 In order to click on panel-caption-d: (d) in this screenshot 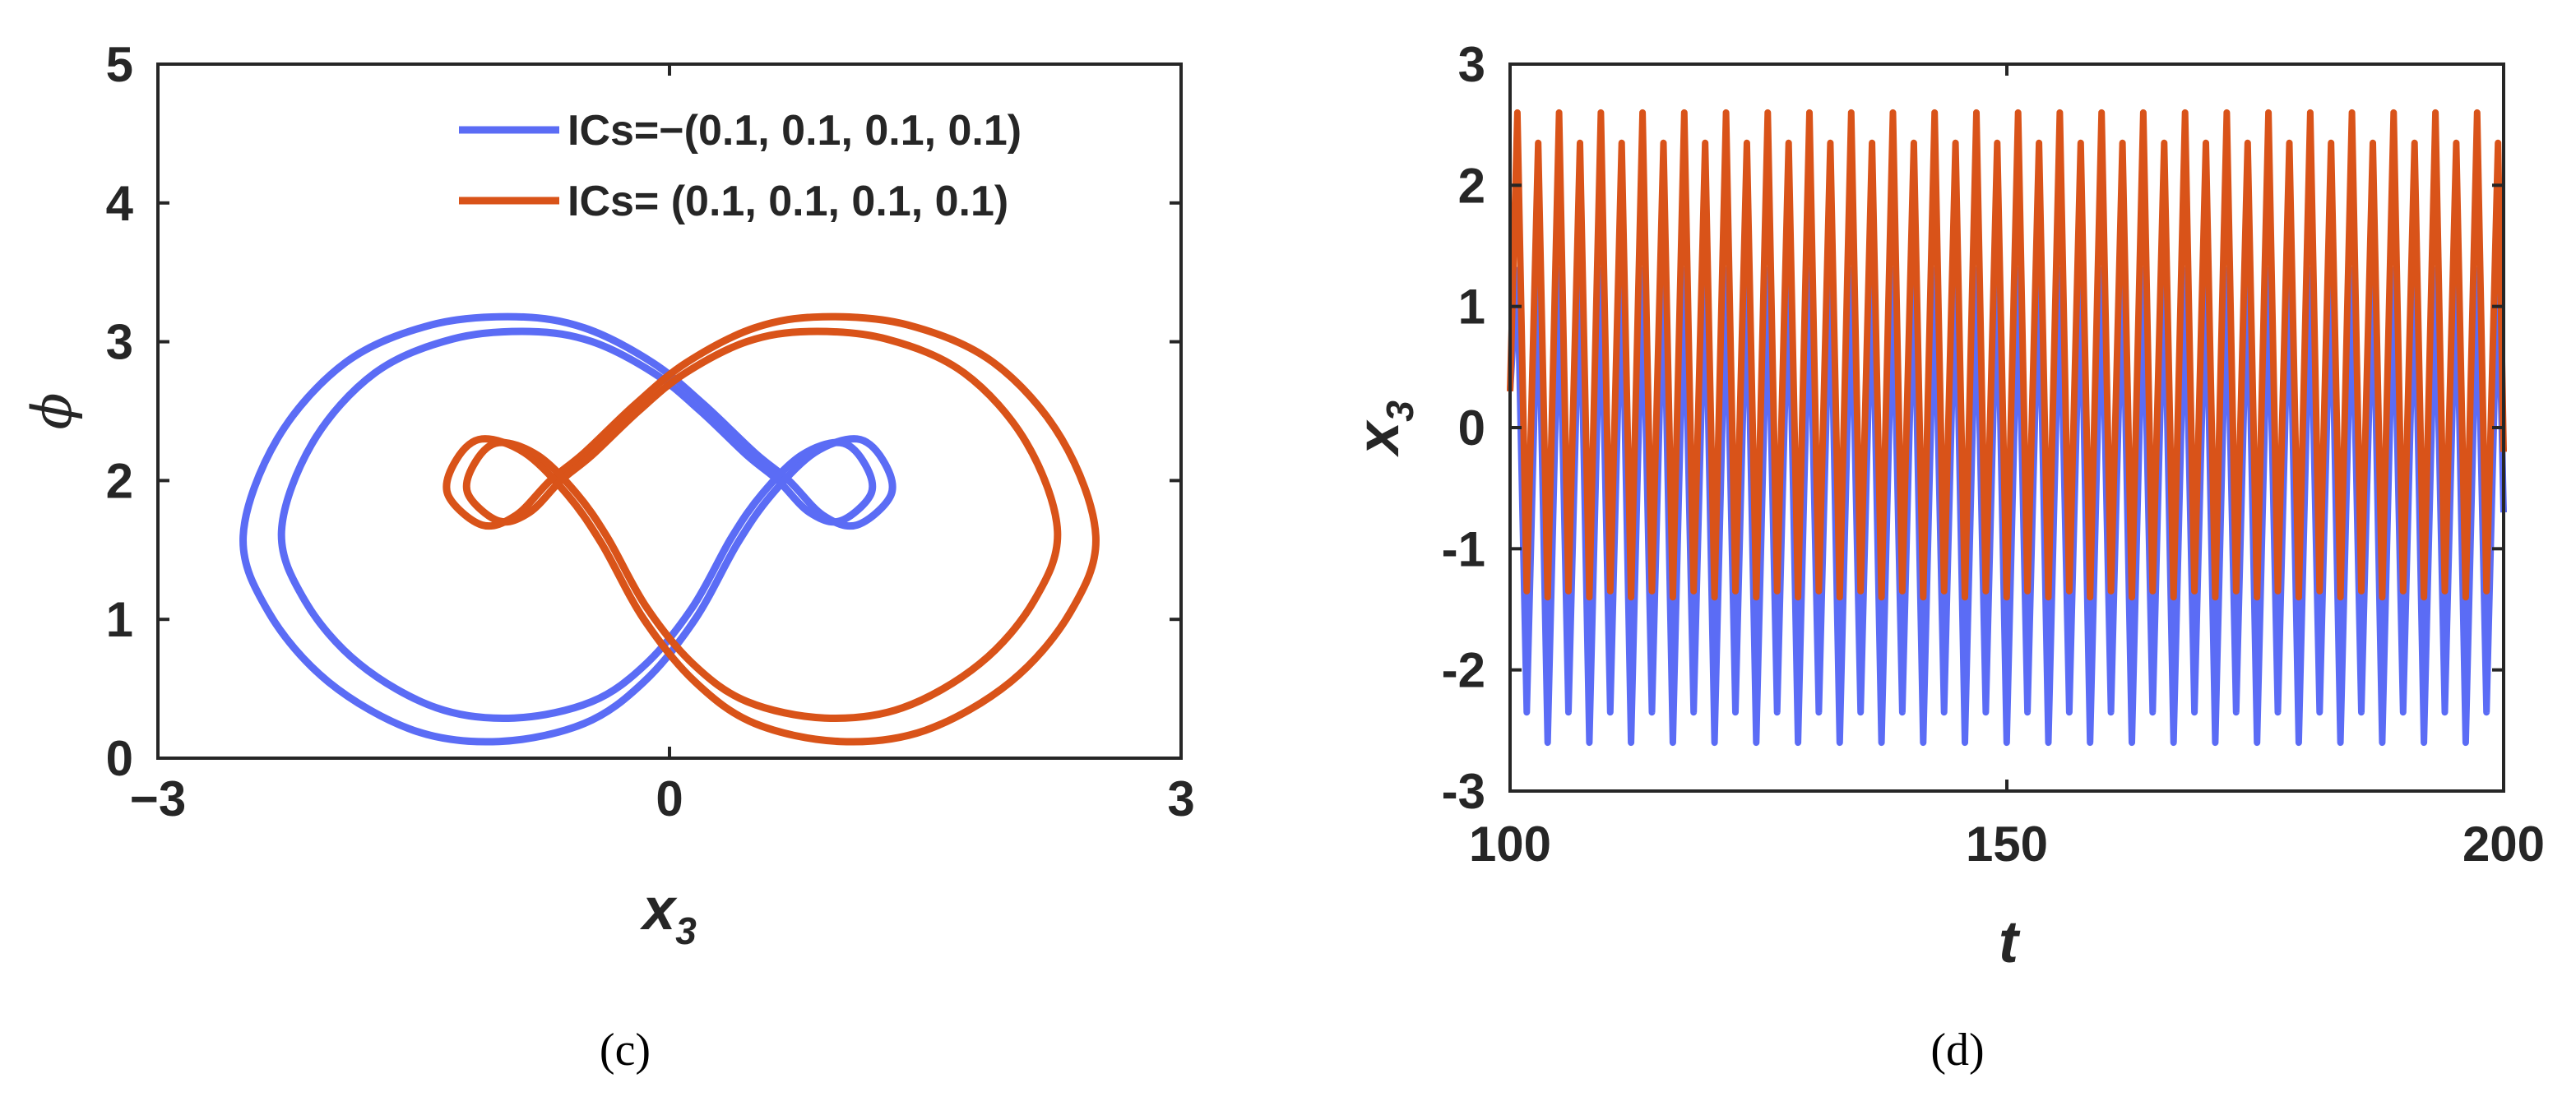, I will do `click(1957, 1050)`.